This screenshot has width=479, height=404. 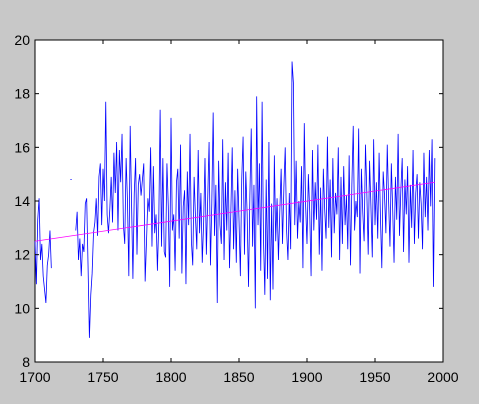 What do you see at coordinates (22, 201) in the screenshot?
I see `y-tick-label: 14` at bounding box center [22, 201].